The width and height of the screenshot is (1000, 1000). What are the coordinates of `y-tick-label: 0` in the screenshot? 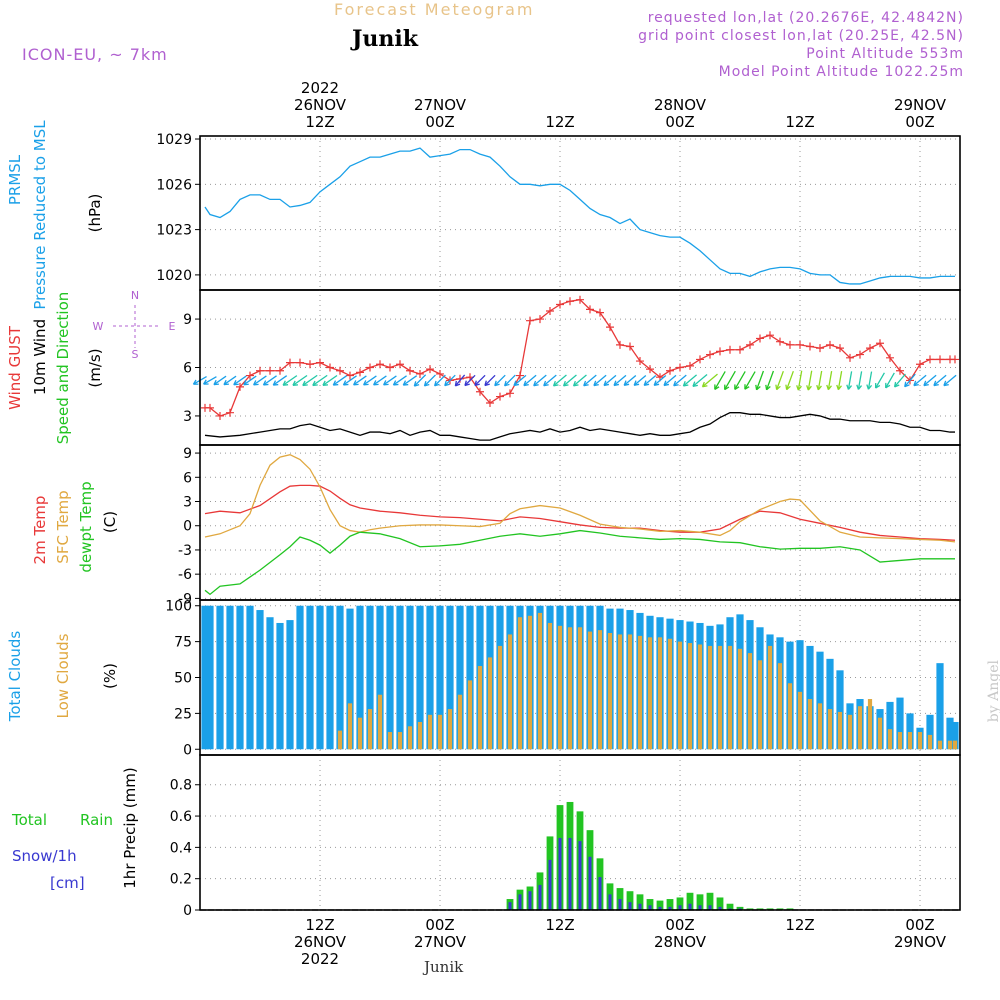 It's located at (187, 750).